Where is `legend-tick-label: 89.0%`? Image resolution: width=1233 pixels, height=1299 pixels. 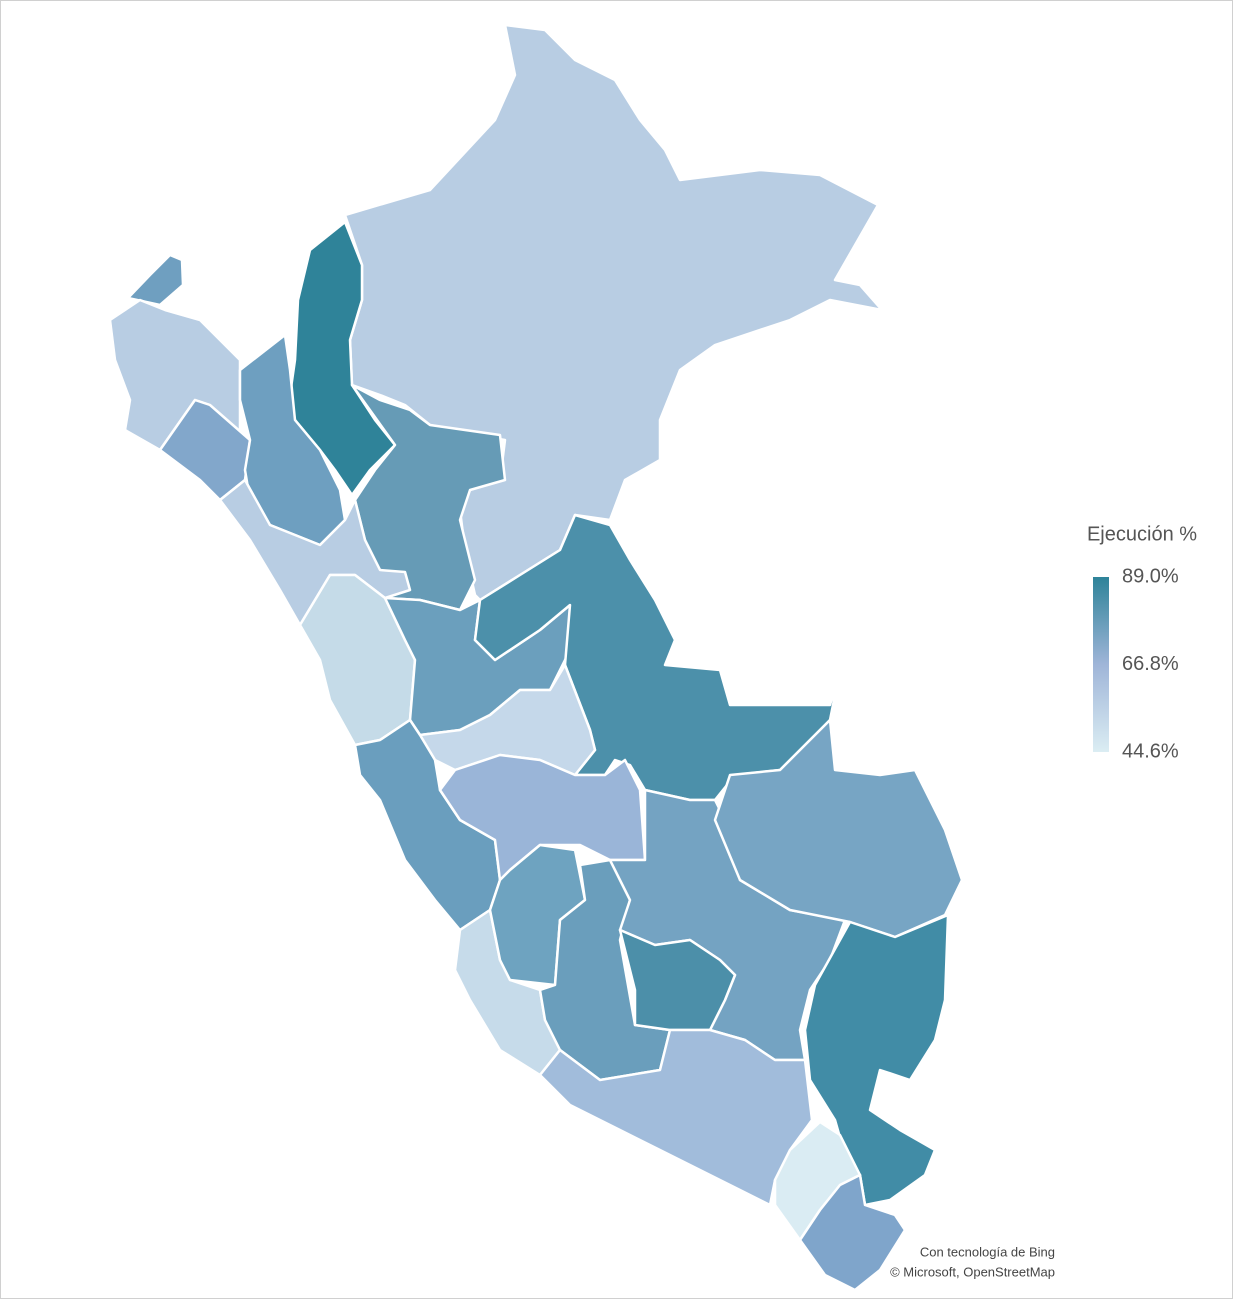 legend-tick-label: 89.0% is located at coordinates (1150, 576).